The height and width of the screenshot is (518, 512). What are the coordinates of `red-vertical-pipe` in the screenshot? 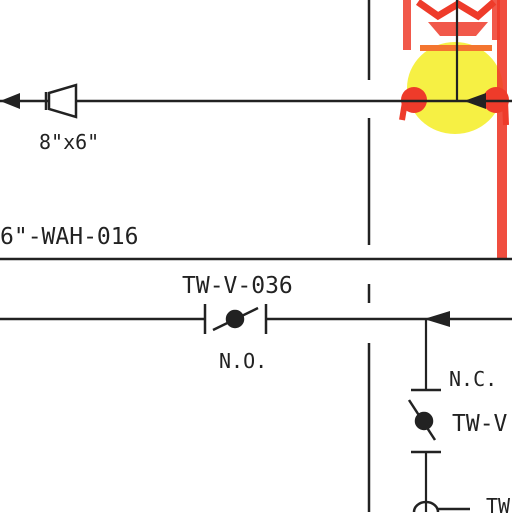 It's located at (502, 130).